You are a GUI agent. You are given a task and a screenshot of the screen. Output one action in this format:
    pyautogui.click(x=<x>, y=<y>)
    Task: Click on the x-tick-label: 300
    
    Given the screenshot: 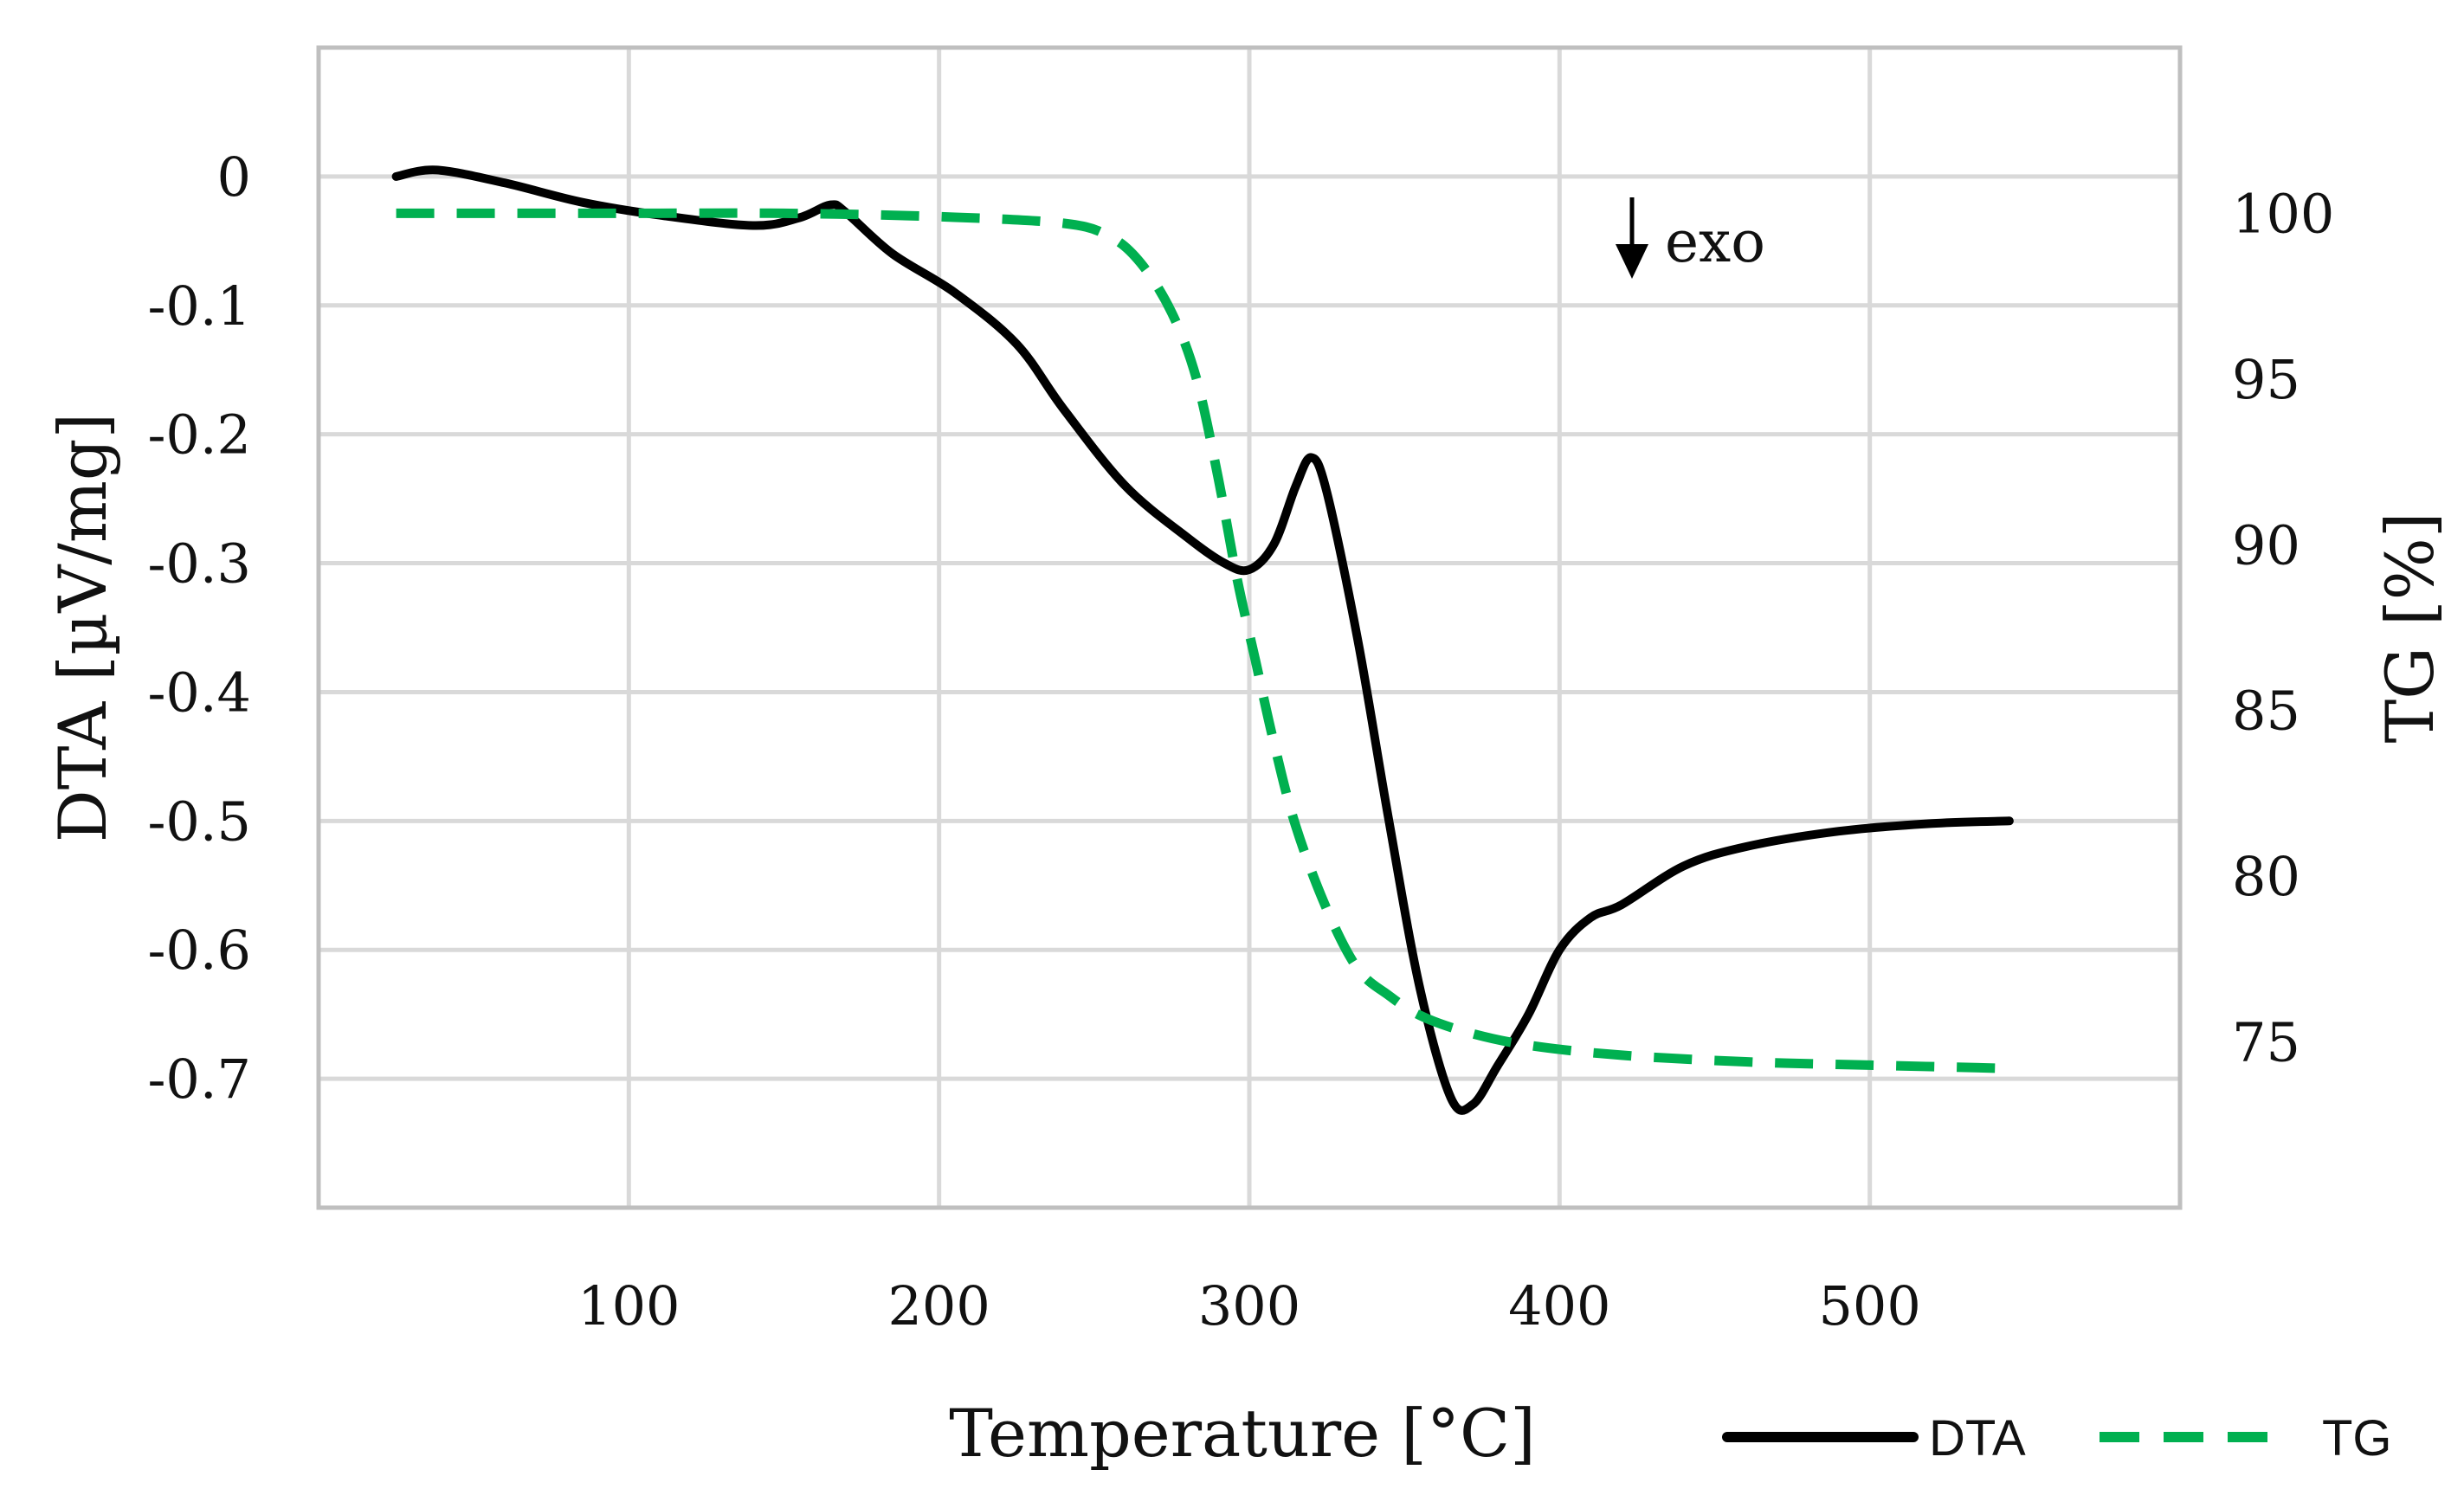 What is the action you would take?
    pyautogui.click(x=1249, y=1306)
    